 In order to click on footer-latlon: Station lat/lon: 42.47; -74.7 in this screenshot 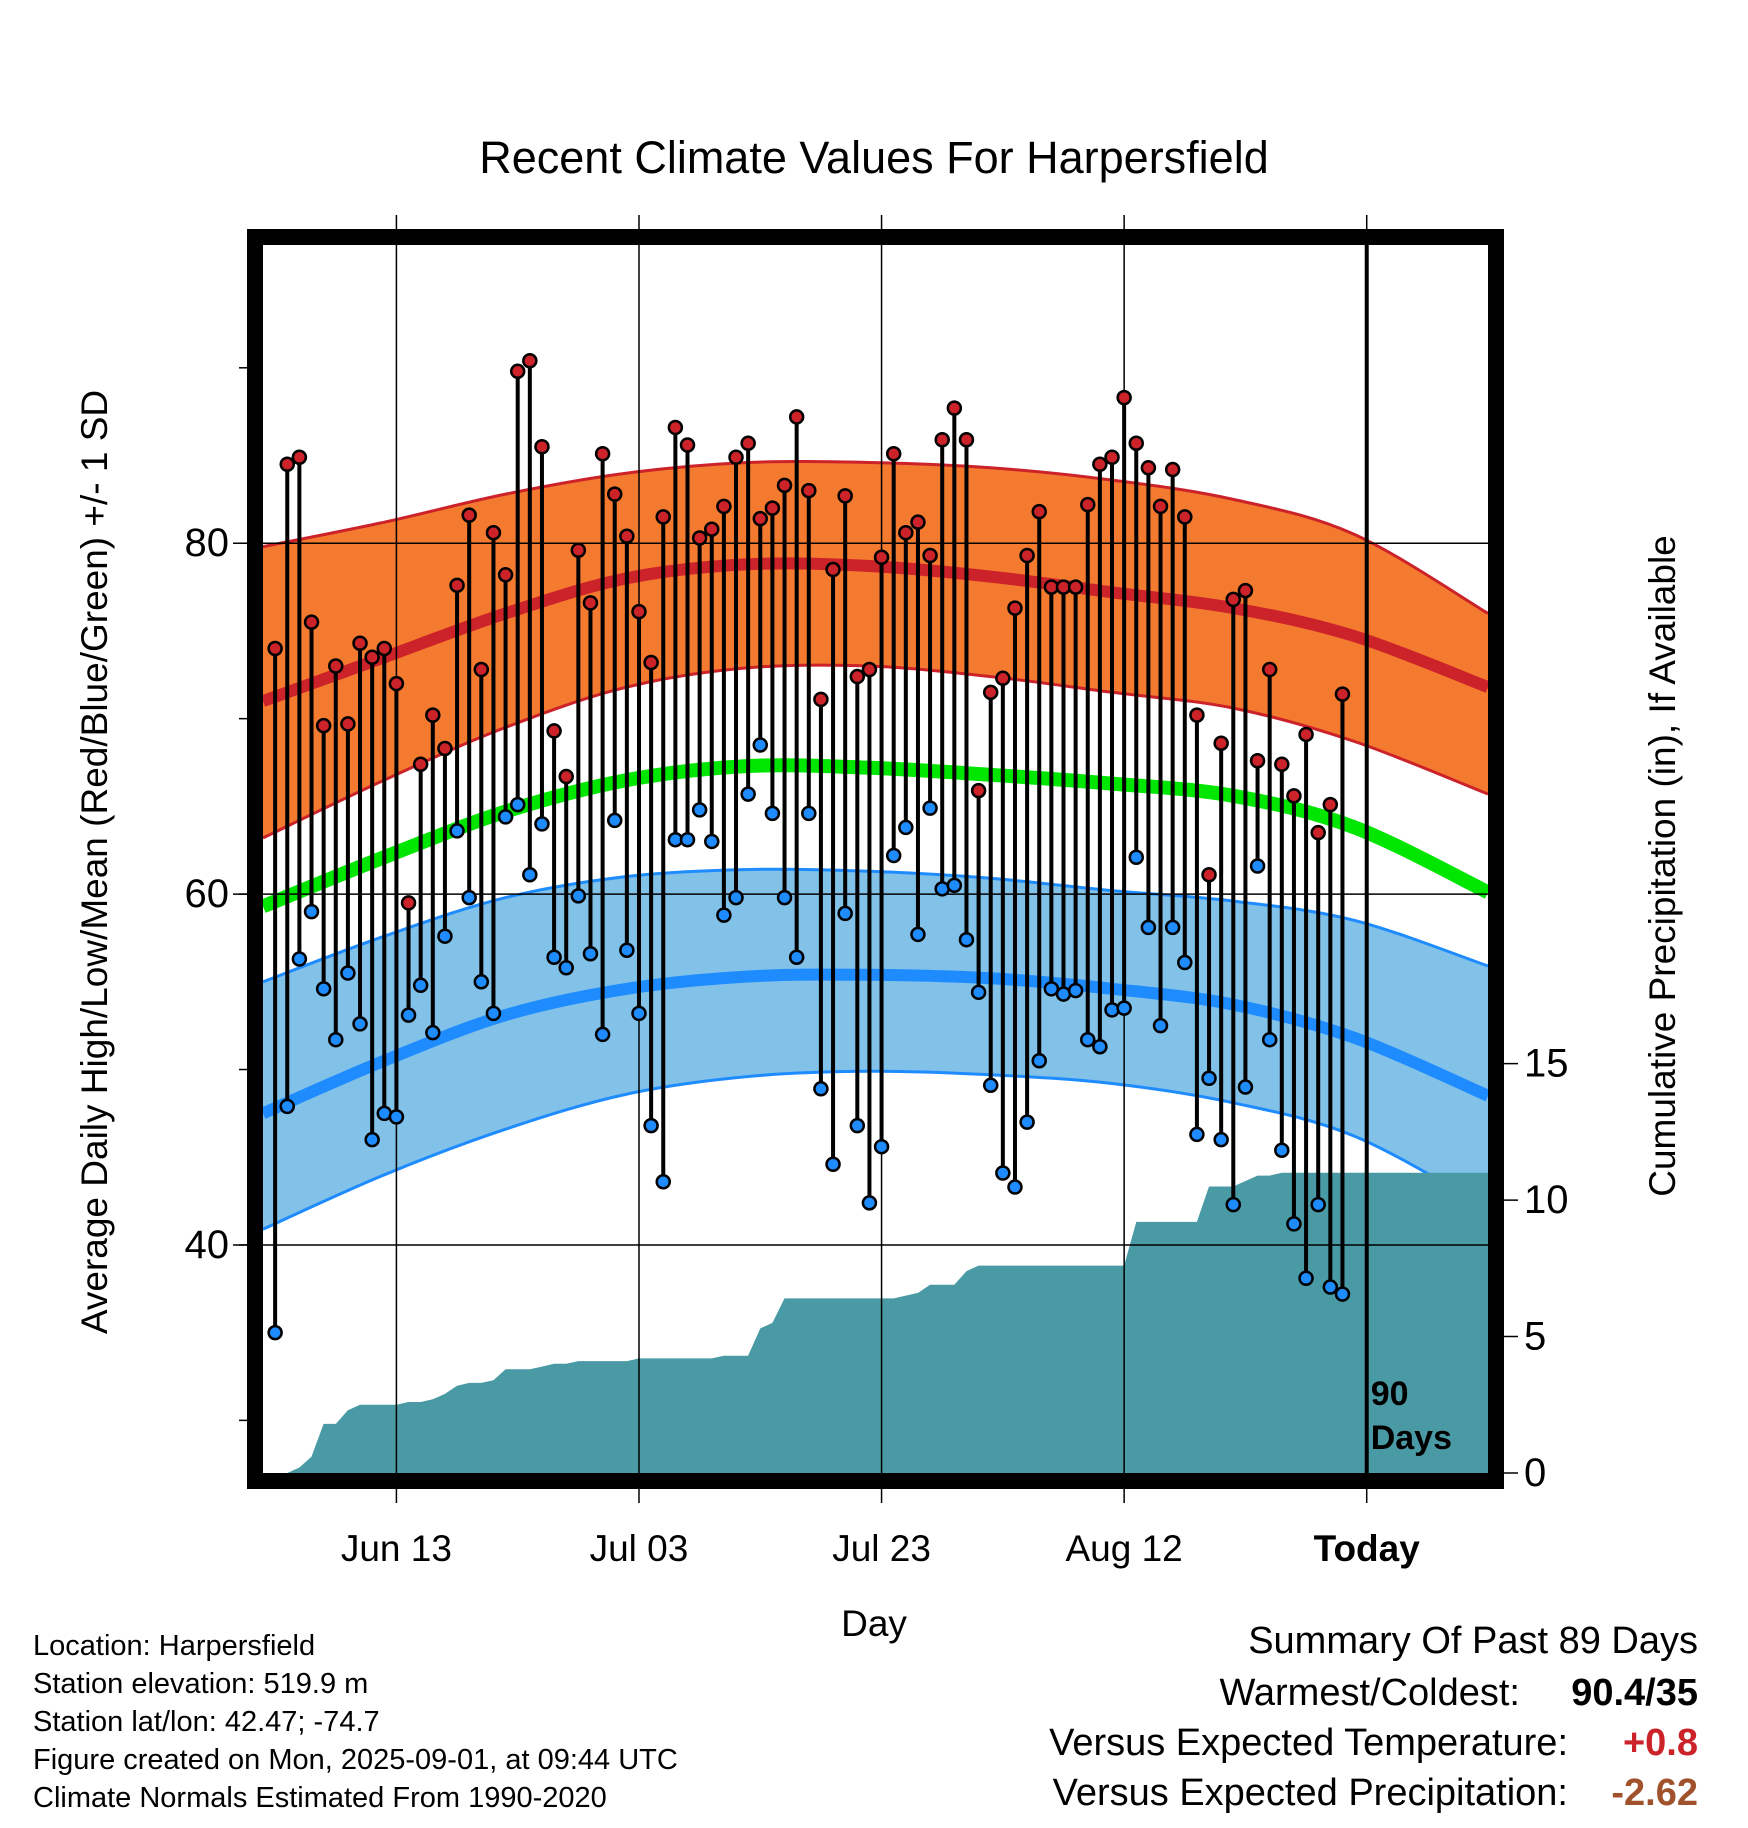, I will do `click(206, 1722)`.